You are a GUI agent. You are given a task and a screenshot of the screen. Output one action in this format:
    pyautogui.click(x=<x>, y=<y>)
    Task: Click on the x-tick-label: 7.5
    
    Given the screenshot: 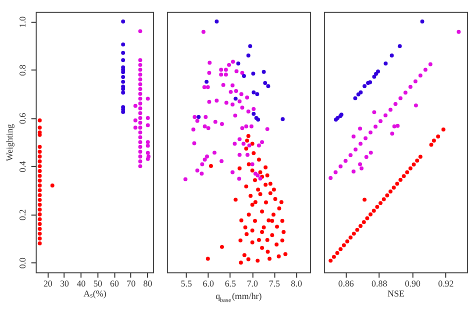 What is the action you would take?
    pyautogui.click(x=274, y=283)
    